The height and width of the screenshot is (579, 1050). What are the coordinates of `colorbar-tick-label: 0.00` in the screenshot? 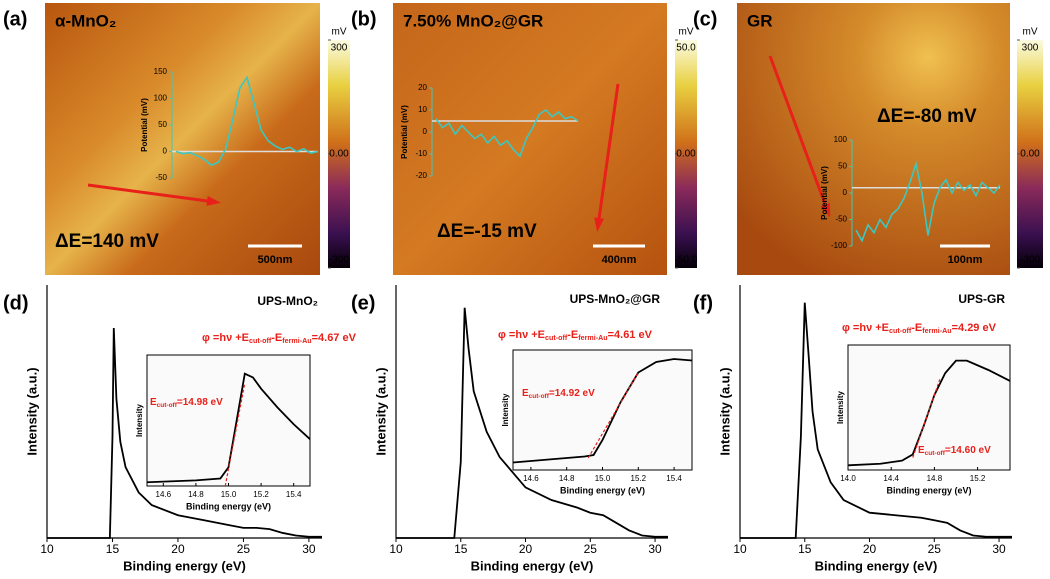 It's located at (339, 154).